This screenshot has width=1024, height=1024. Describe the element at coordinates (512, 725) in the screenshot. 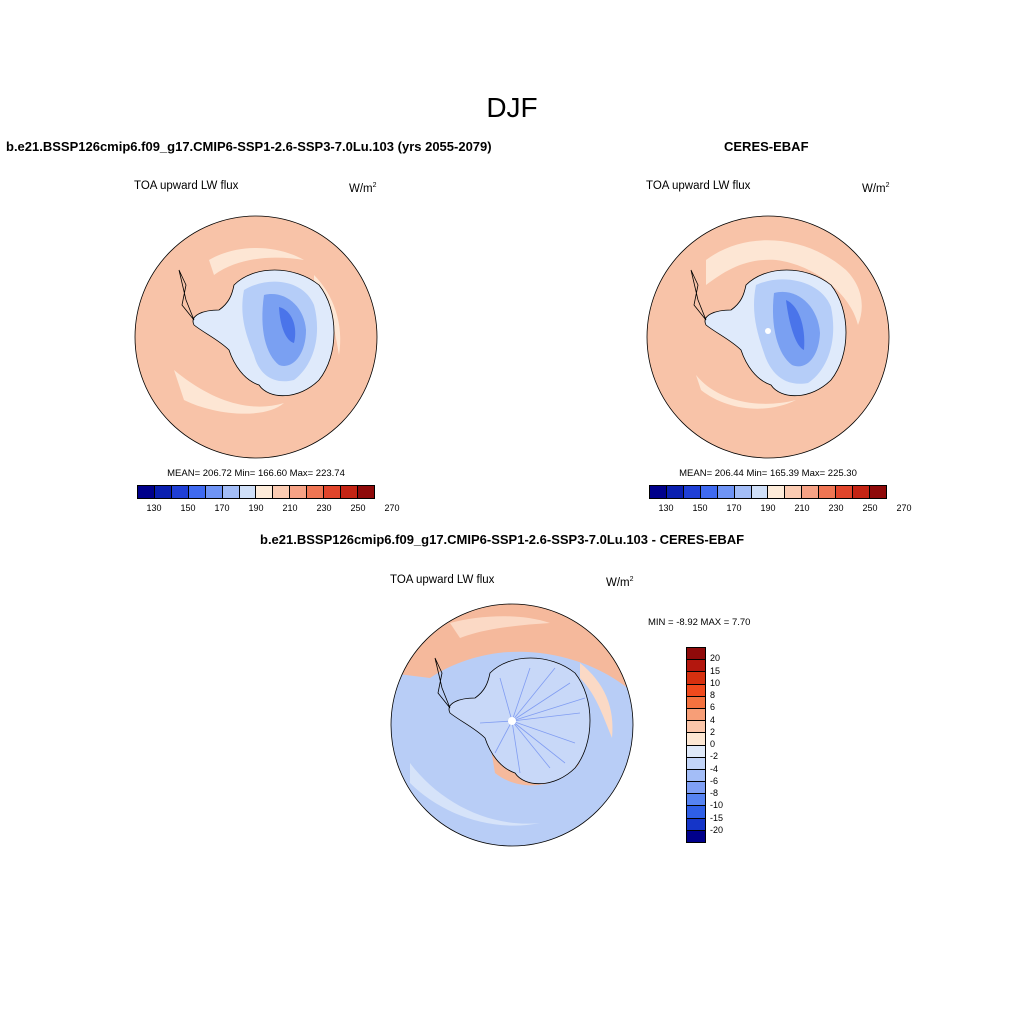

I see `diff-polar-map` at that location.